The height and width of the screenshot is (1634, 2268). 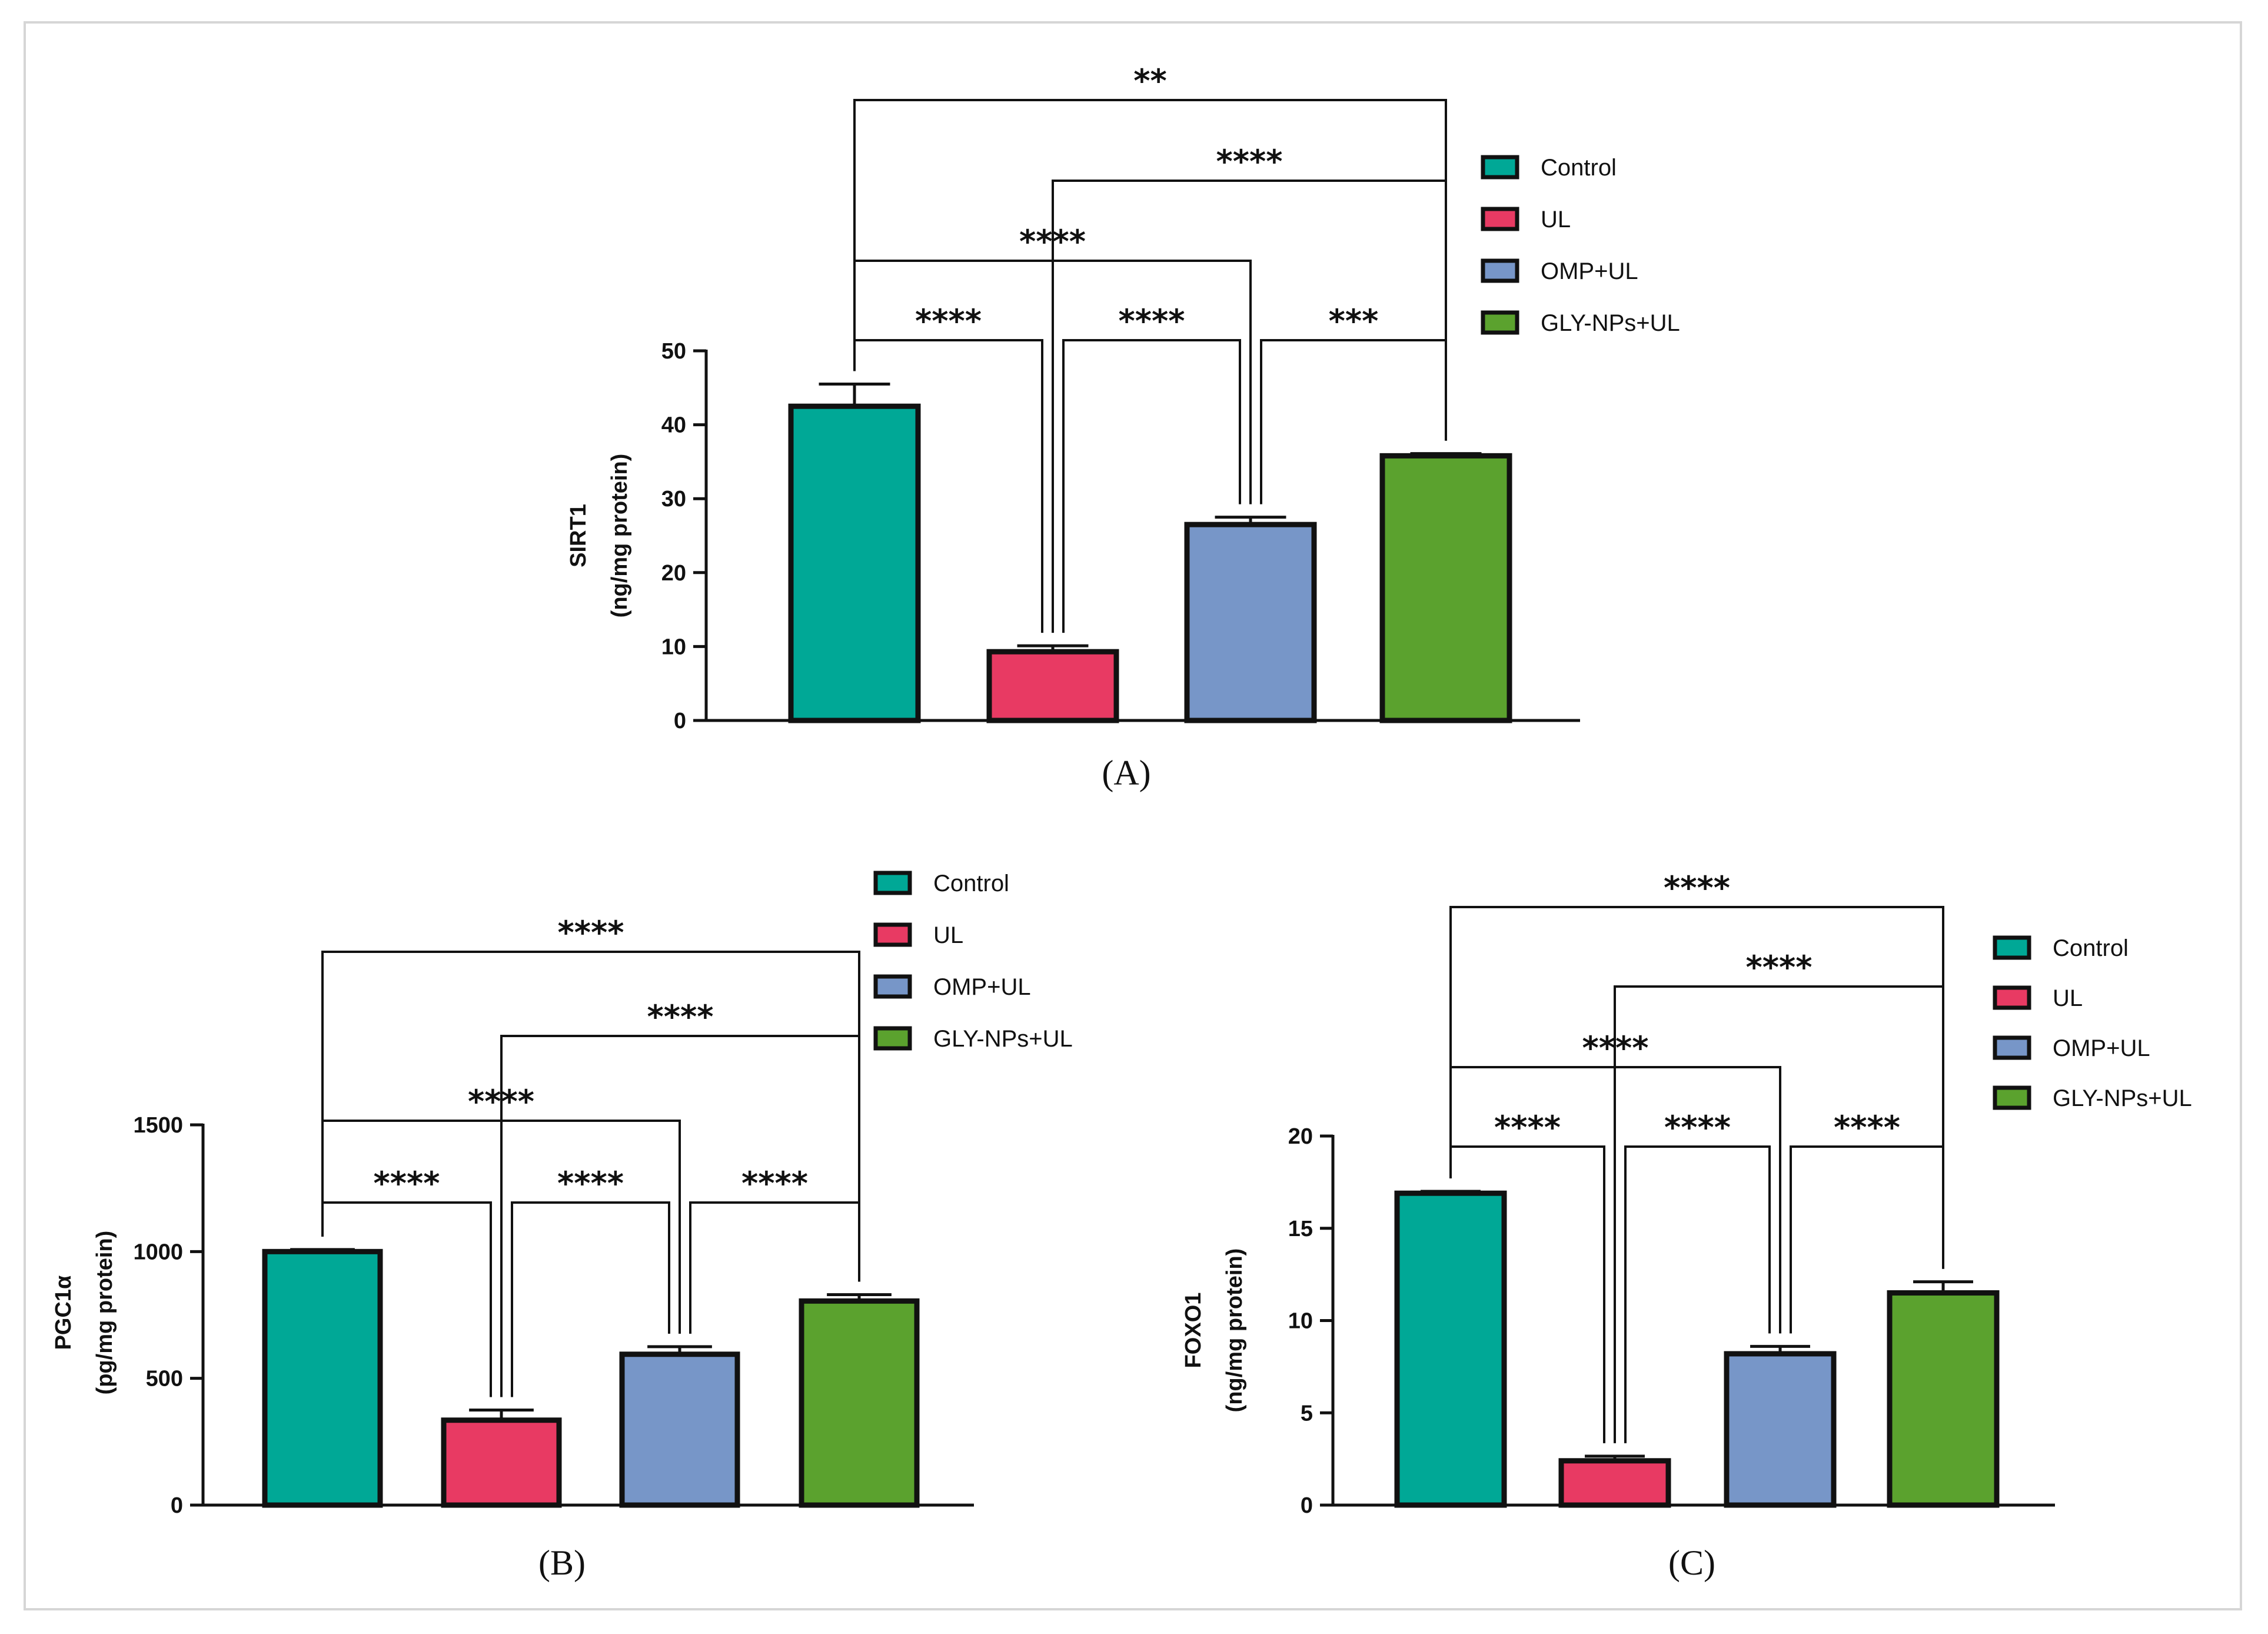 What do you see at coordinates (158, 1125) in the screenshot?
I see `y-tick-label: 1500` at bounding box center [158, 1125].